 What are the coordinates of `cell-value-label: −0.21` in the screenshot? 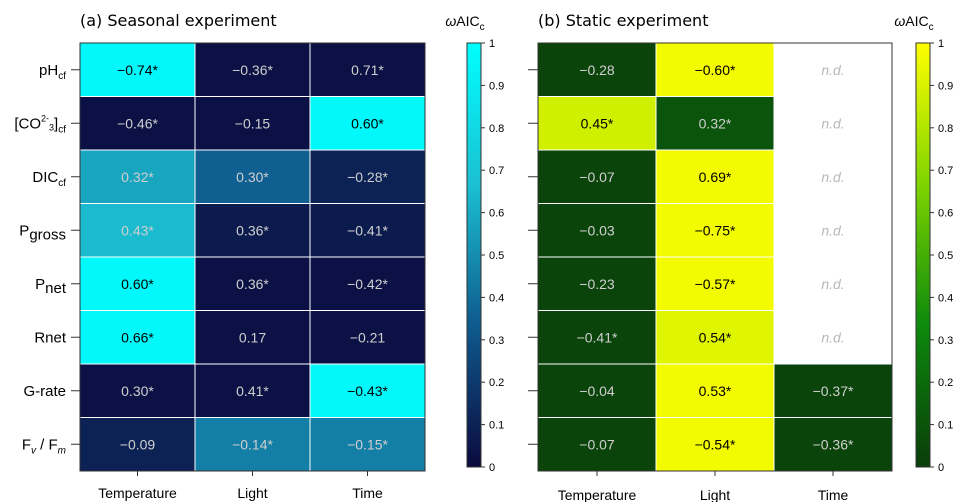 It's located at (368, 337).